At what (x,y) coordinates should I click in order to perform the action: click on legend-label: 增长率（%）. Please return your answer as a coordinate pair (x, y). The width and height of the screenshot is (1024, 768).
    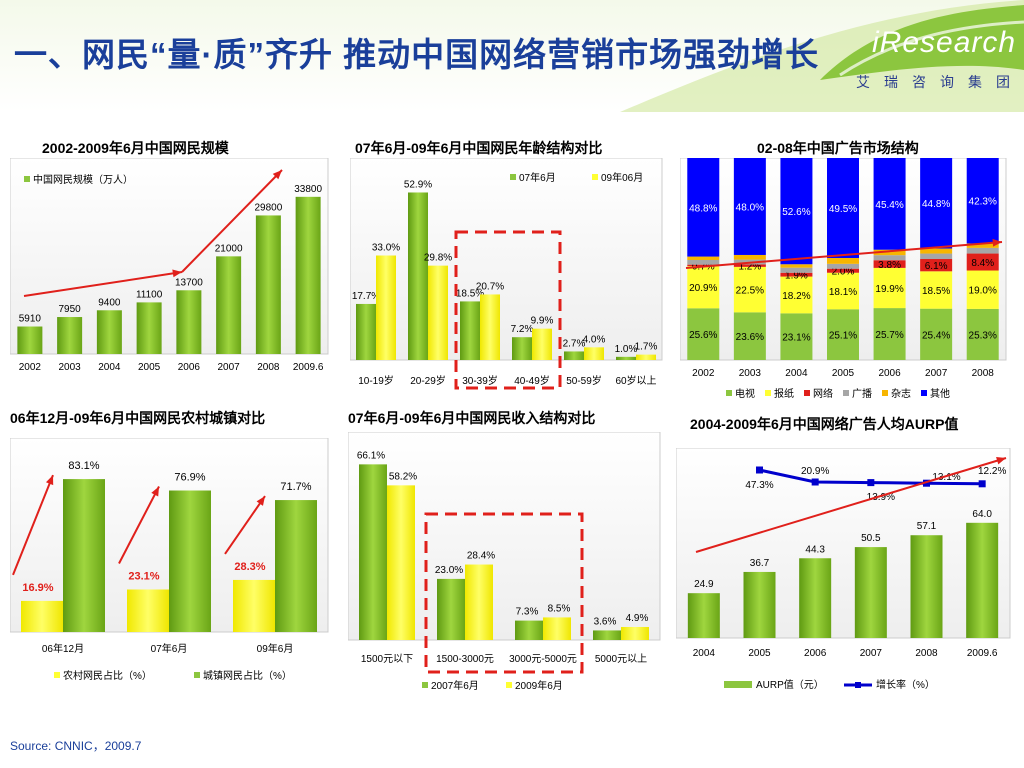
    Looking at the image, I should click on (905, 684).